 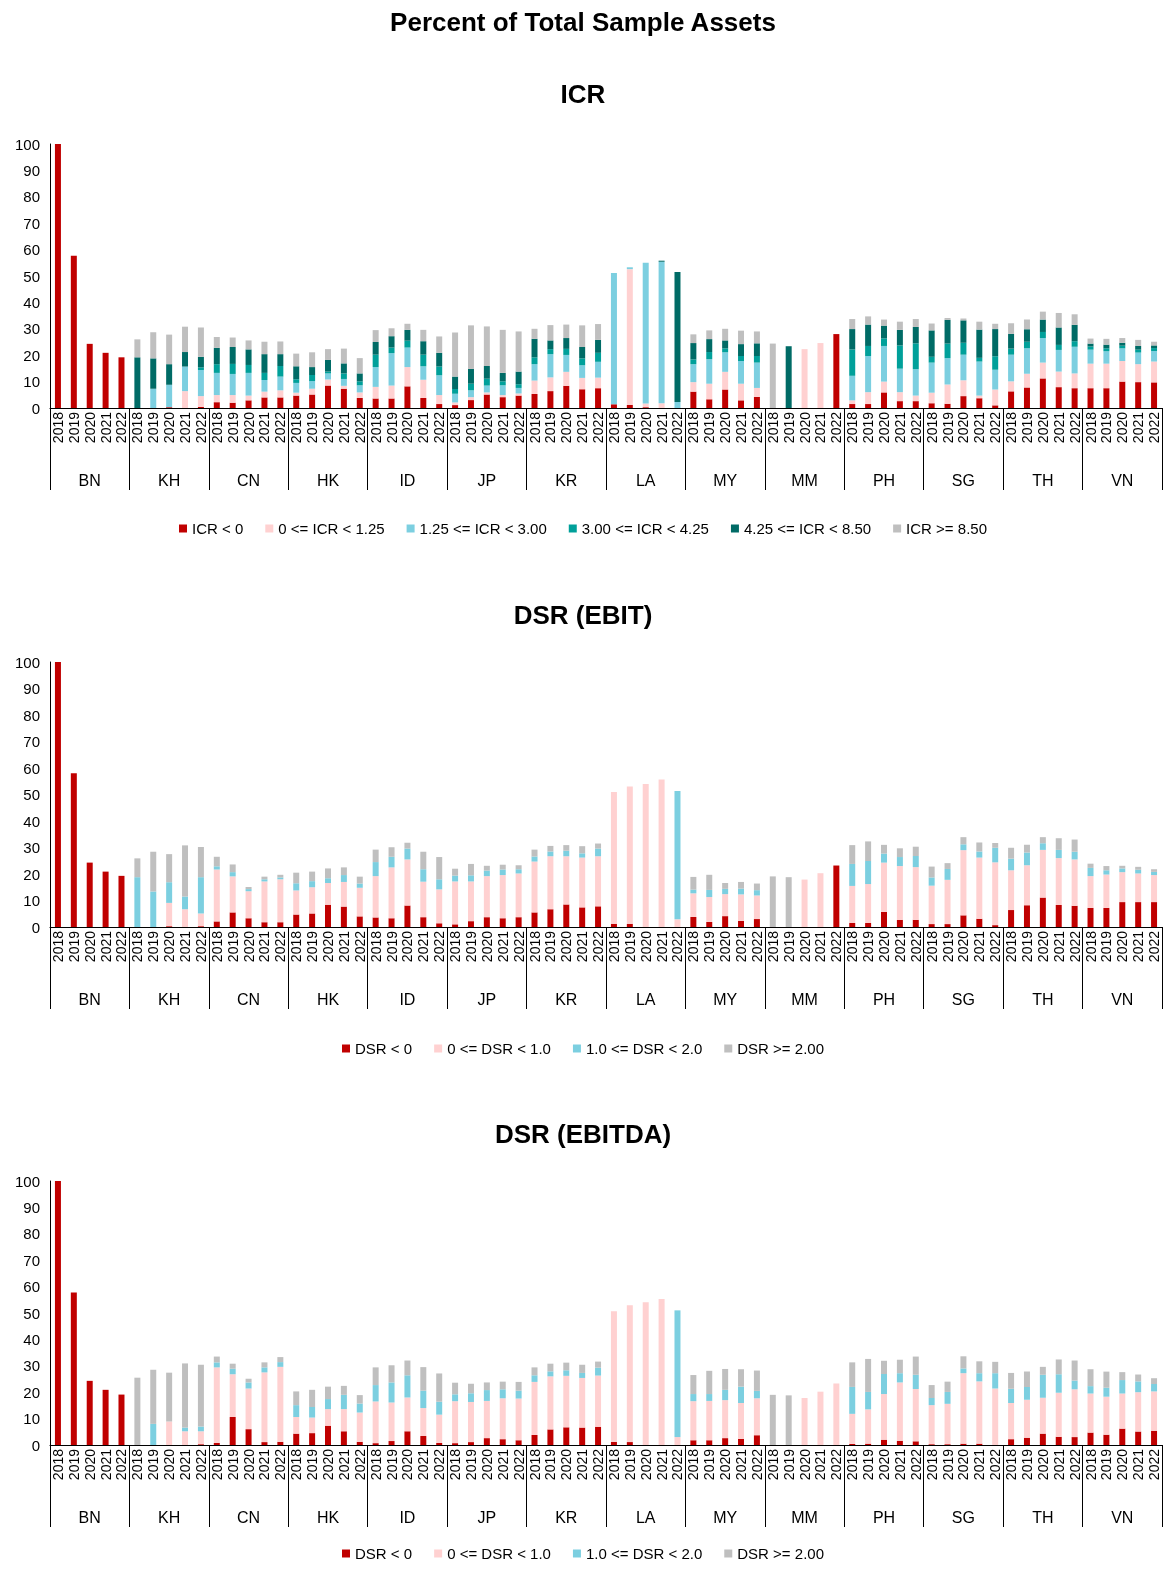 I want to click on y-tick-label: 60, so click(x=31, y=768).